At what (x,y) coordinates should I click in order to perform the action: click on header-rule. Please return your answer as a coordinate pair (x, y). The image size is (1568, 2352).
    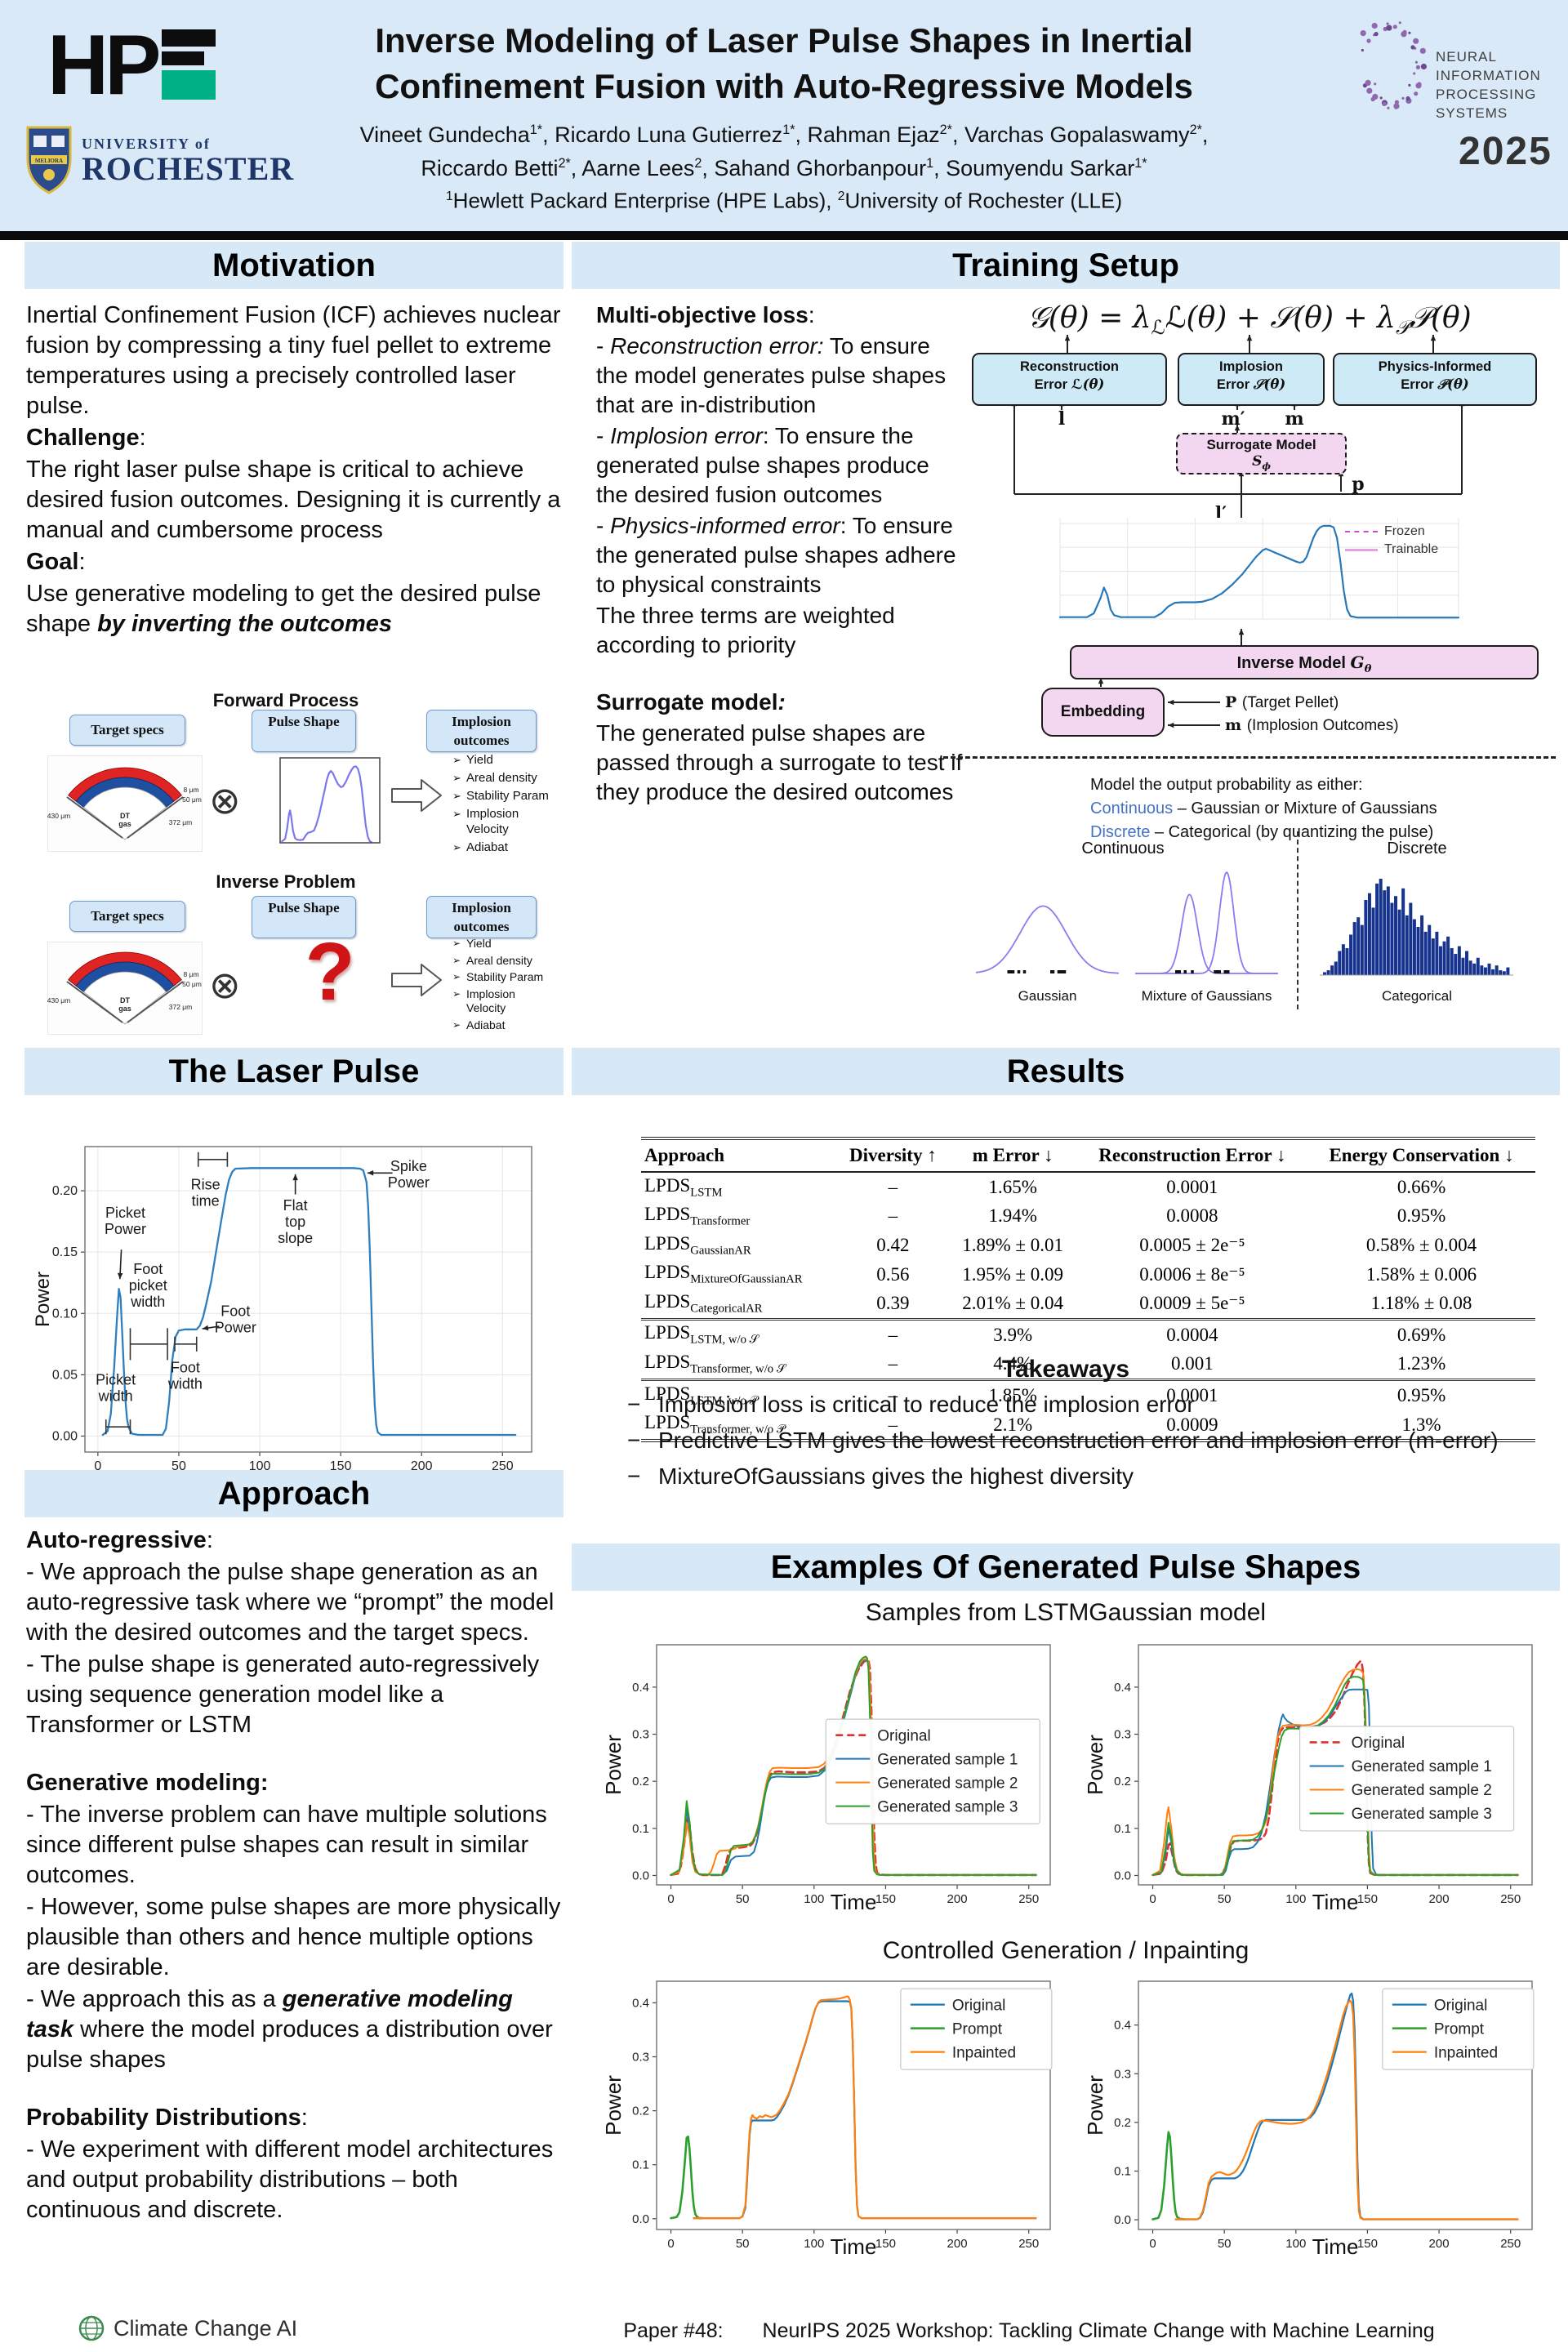
    Looking at the image, I should click on (784, 236).